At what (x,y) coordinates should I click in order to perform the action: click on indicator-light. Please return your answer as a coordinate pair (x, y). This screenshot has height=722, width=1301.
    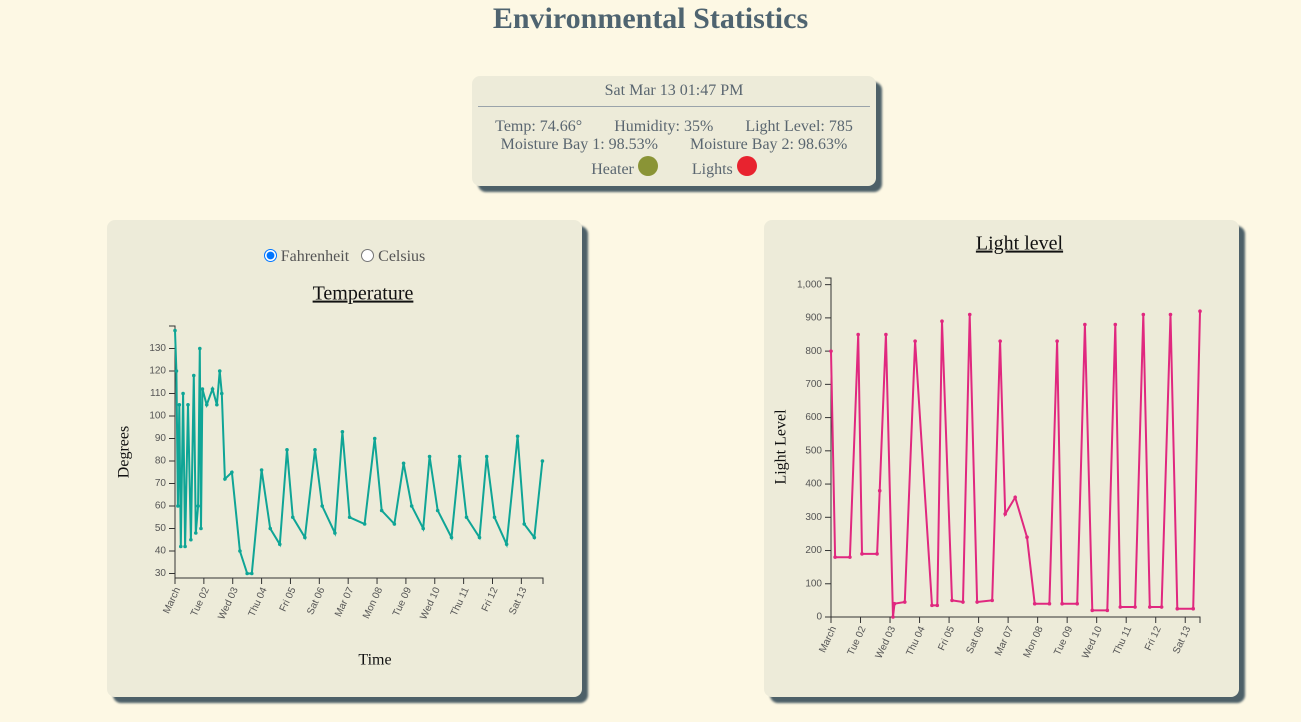
    Looking at the image, I should click on (647, 166).